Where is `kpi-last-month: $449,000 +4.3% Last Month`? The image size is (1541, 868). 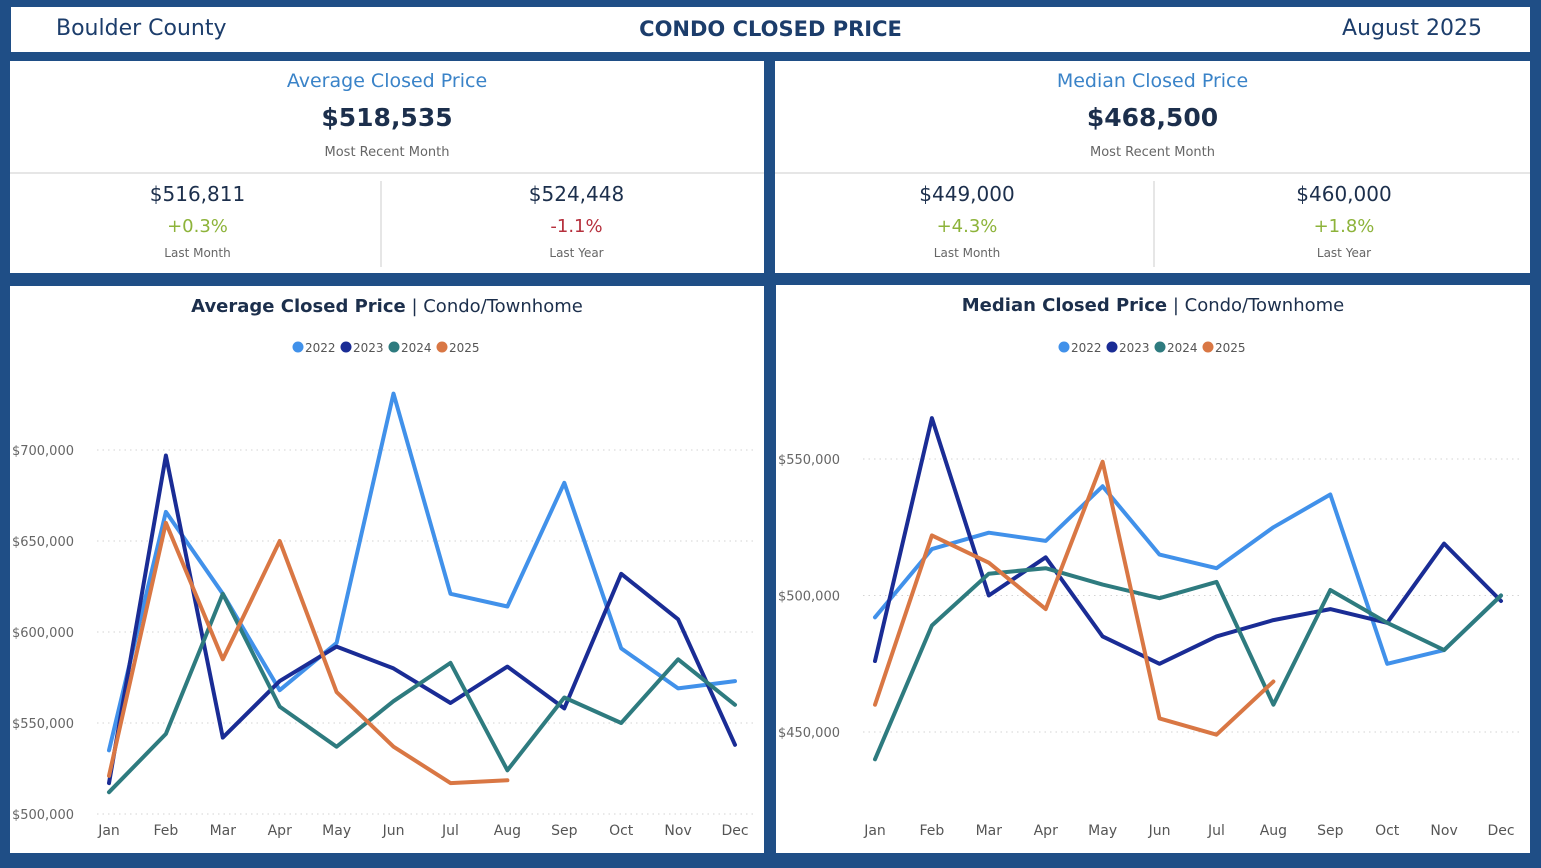
kpi-last-month: $449,000 +4.3% Last Month is located at coordinates (967, 221).